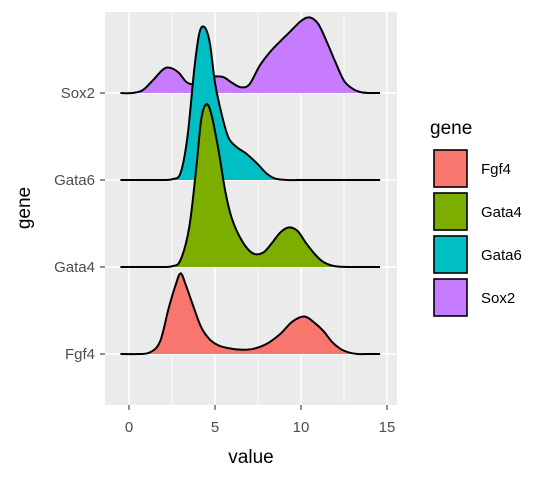 This screenshot has width=560, height=480. Describe the element at coordinates (301, 427) in the screenshot. I see `x-tick-label: 10` at that location.